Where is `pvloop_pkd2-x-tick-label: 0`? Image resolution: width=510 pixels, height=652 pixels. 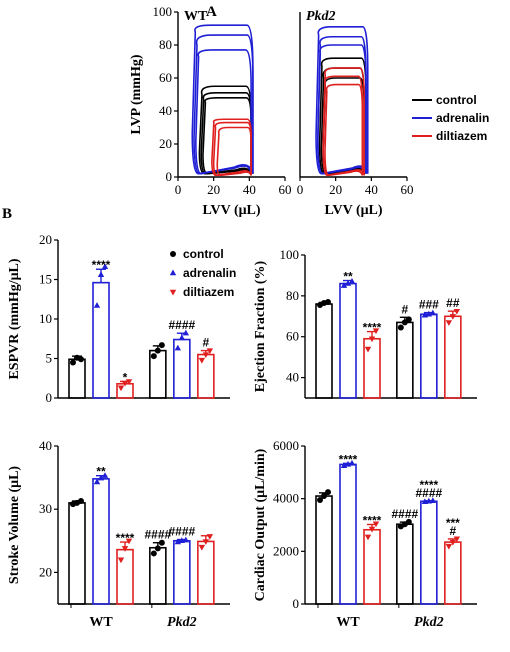
pvloop_pkd2-x-tick-label: 0 is located at coordinates (300, 189).